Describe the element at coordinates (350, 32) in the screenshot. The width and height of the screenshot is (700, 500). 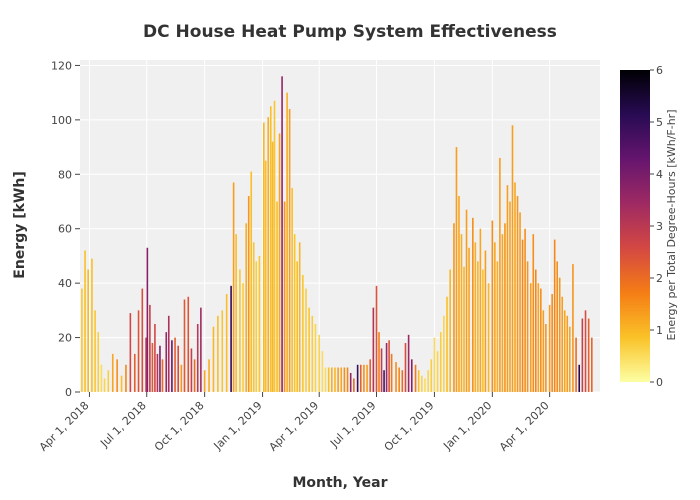
I see `chart-title: DC House Heat Pump System Effectiveness` at that location.